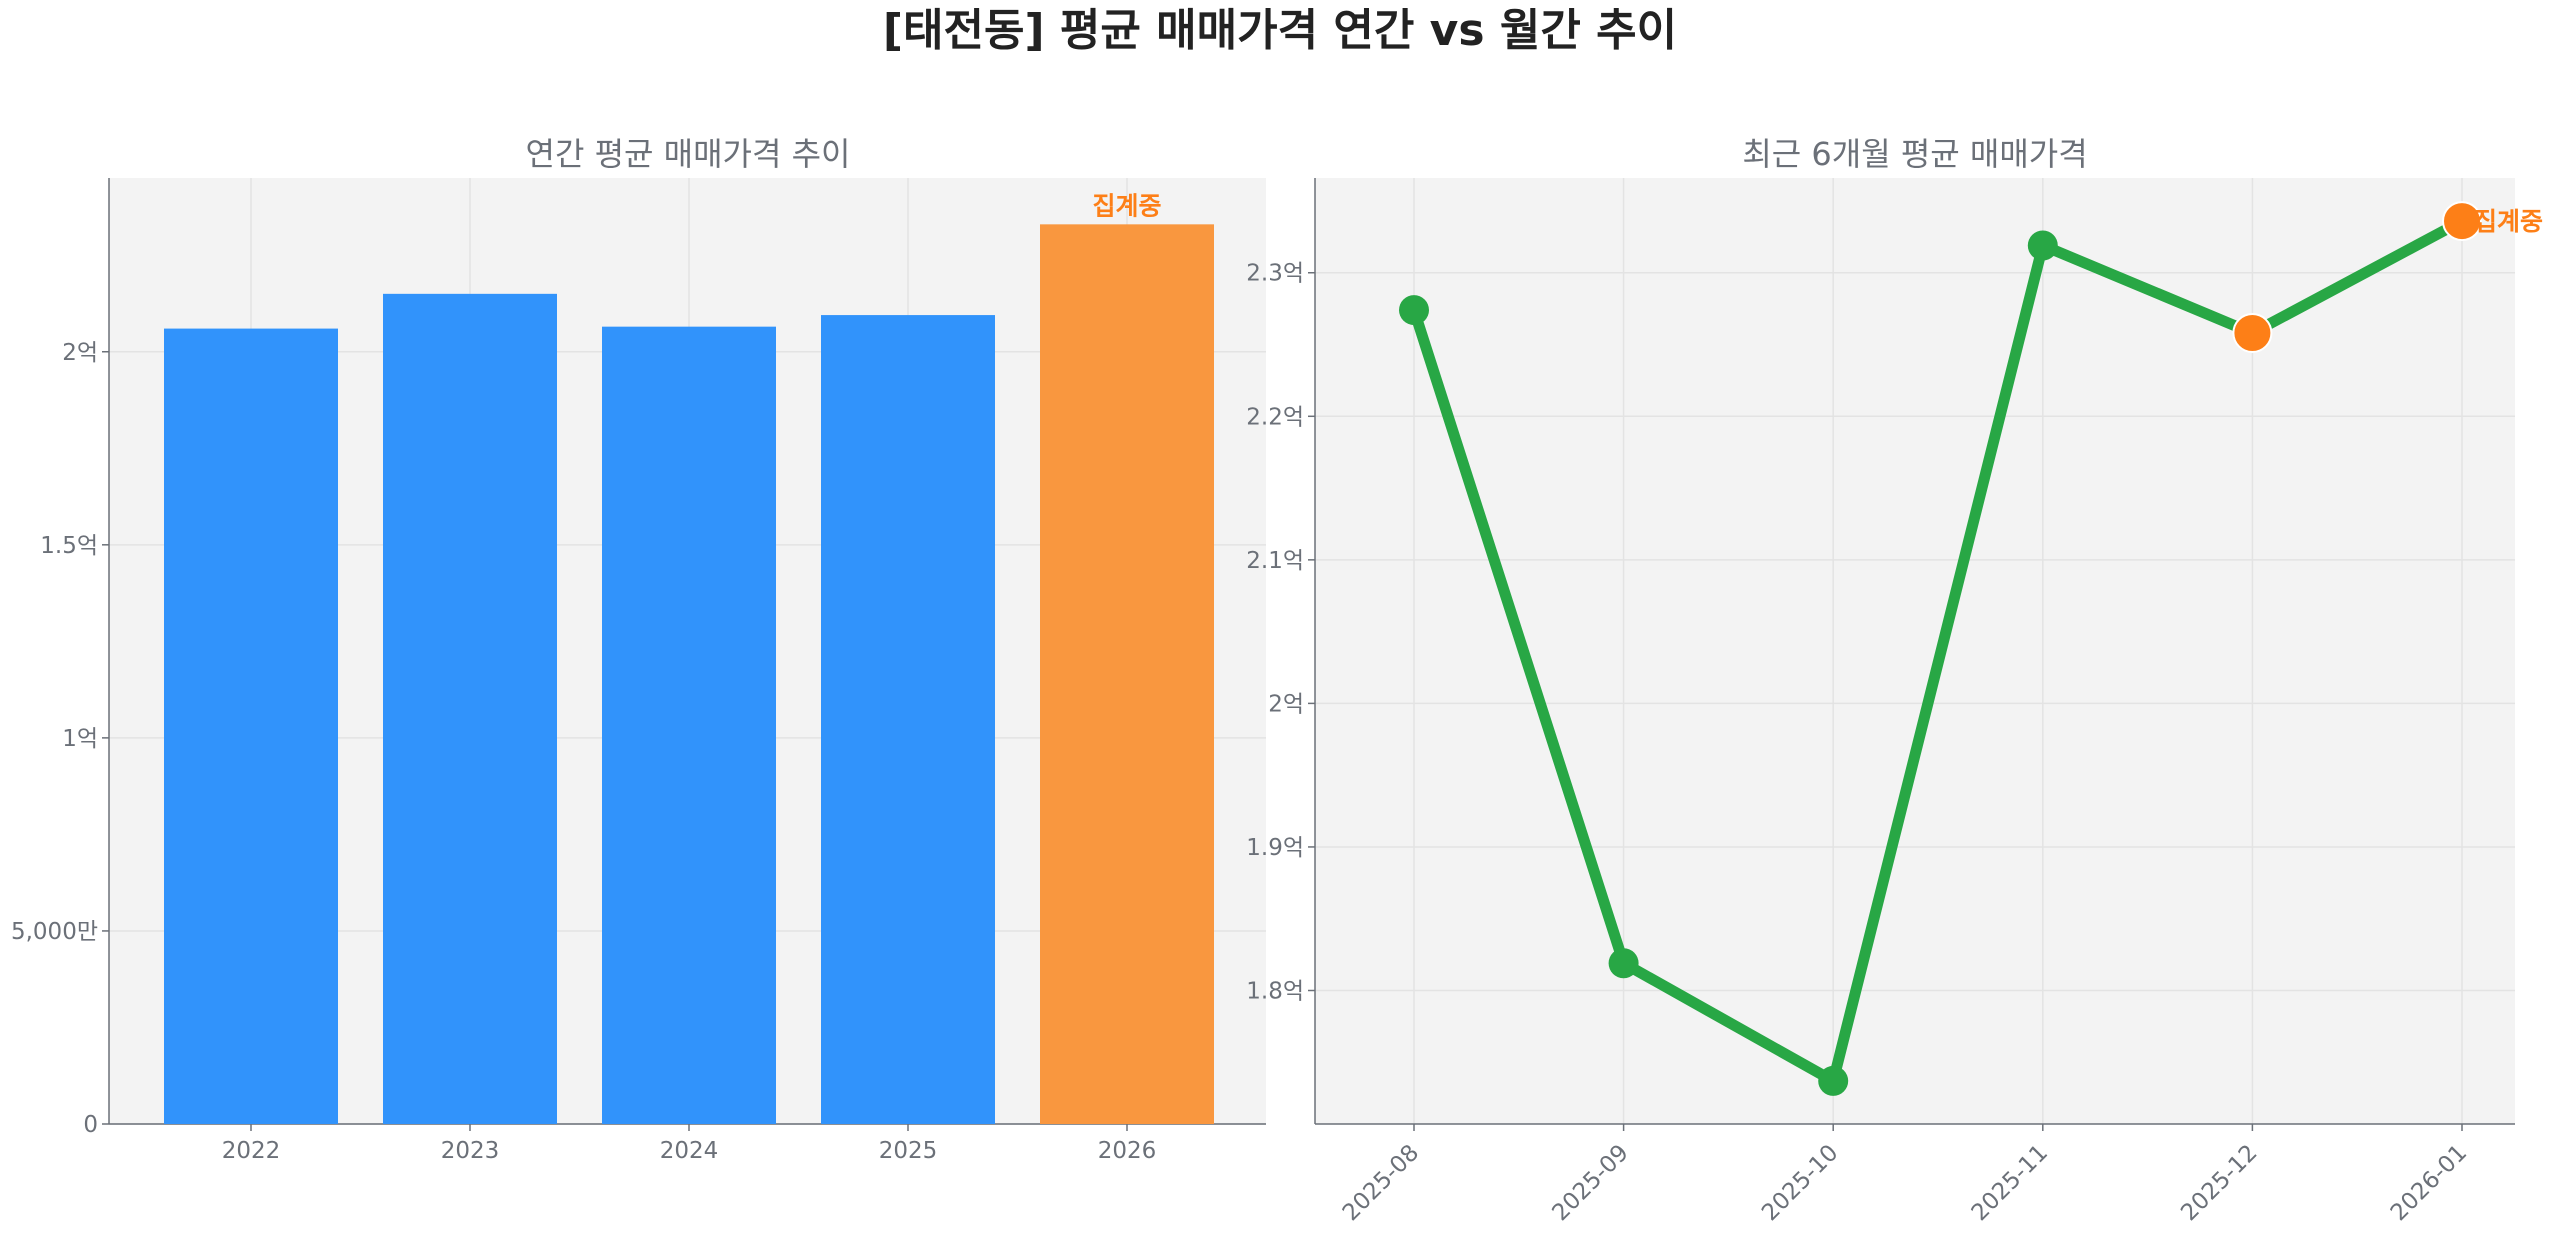 Image resolution: width=2560 pixels, height=1234 pixels. What do you see at coordinates (1127, 1151) in the screenshot?
I see `x-tick-label: 2026` at bounding box center [1127, 1151].